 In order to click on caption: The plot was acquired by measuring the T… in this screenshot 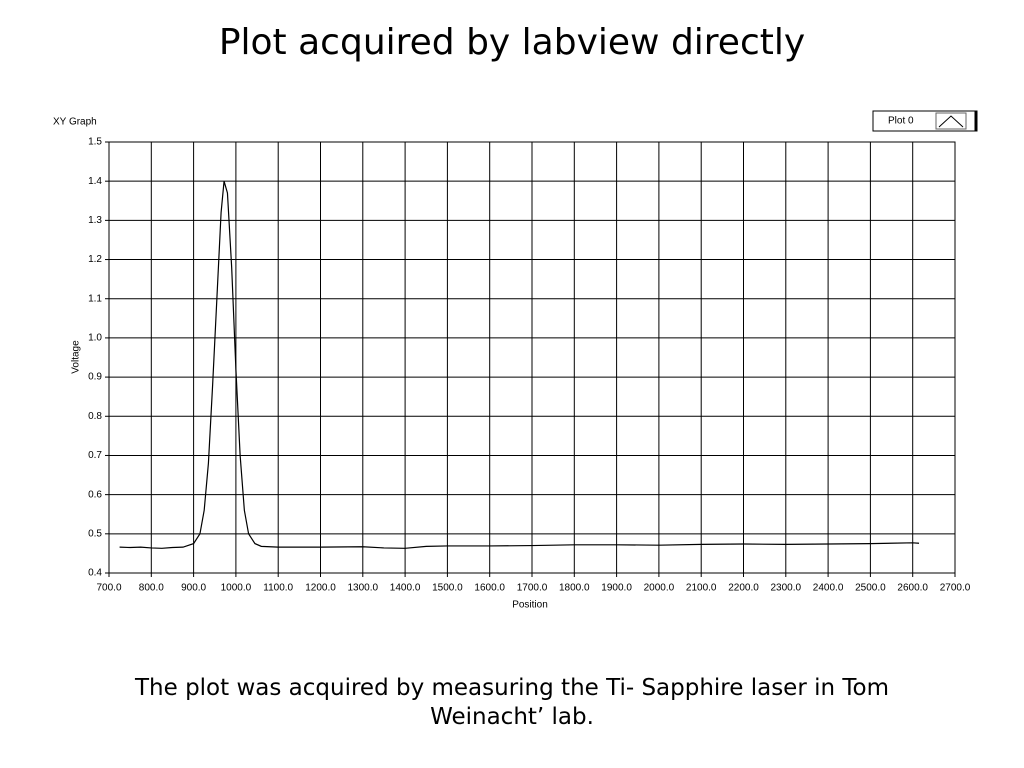, I will do `click(511, 702)`.